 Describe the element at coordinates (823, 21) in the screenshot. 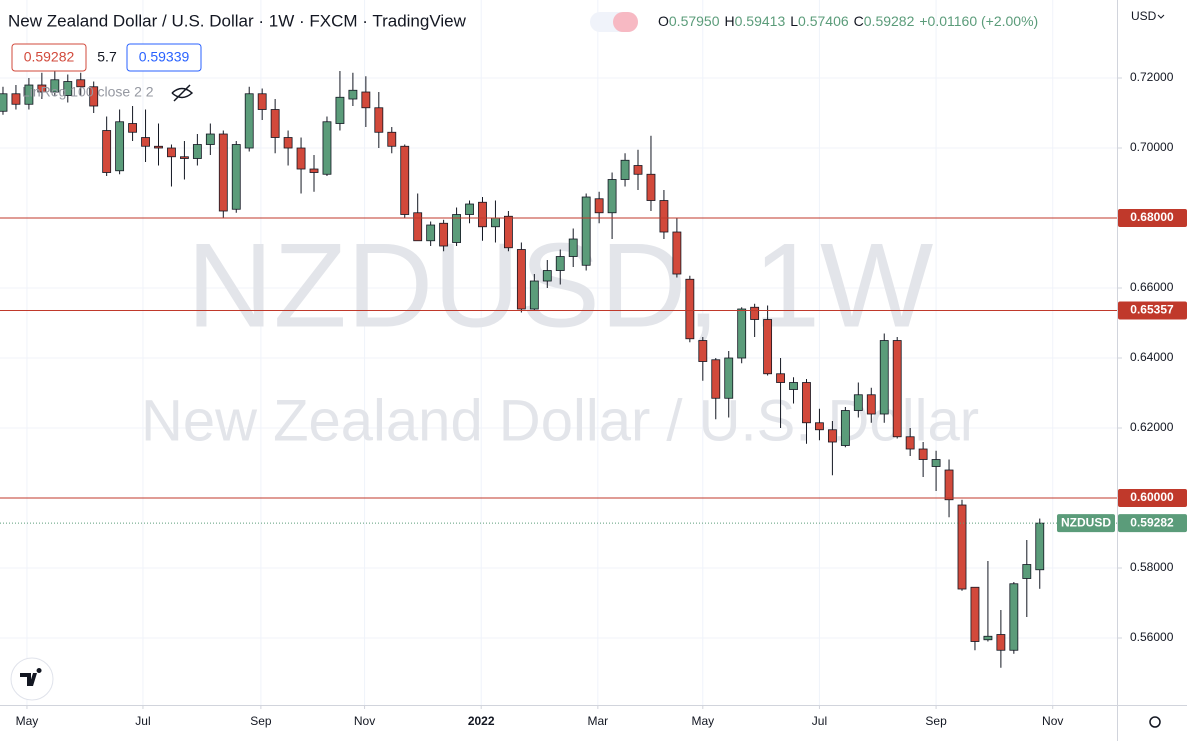

I see `ohlc-value: 0.57406` at that location.